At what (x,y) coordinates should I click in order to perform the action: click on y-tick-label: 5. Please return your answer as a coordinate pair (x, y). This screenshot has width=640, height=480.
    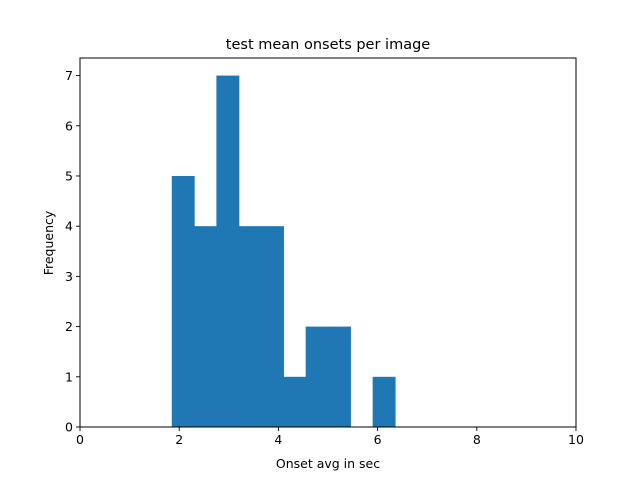
    Looking at the image, I should click on (69, 175).